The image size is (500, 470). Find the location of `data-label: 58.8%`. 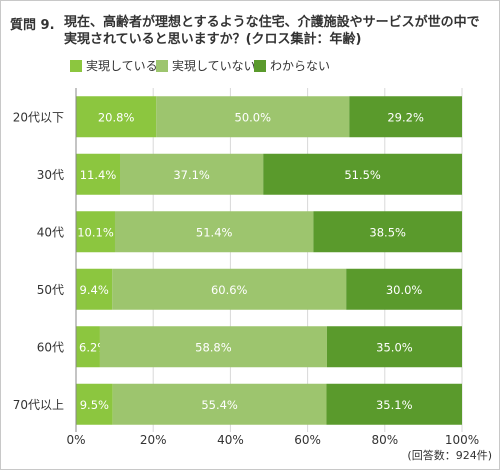

data-label: 58.8% is located at coordinates (213, 347).